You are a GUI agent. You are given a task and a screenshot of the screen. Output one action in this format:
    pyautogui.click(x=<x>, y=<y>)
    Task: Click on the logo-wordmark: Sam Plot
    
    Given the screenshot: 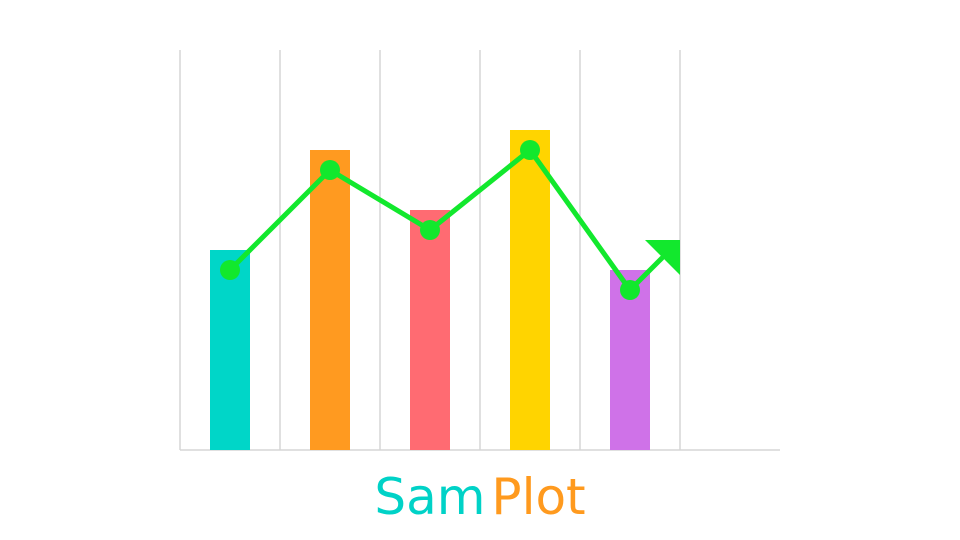 What is the action you would take?
    pyautogui.click(x=480, y=497)
    